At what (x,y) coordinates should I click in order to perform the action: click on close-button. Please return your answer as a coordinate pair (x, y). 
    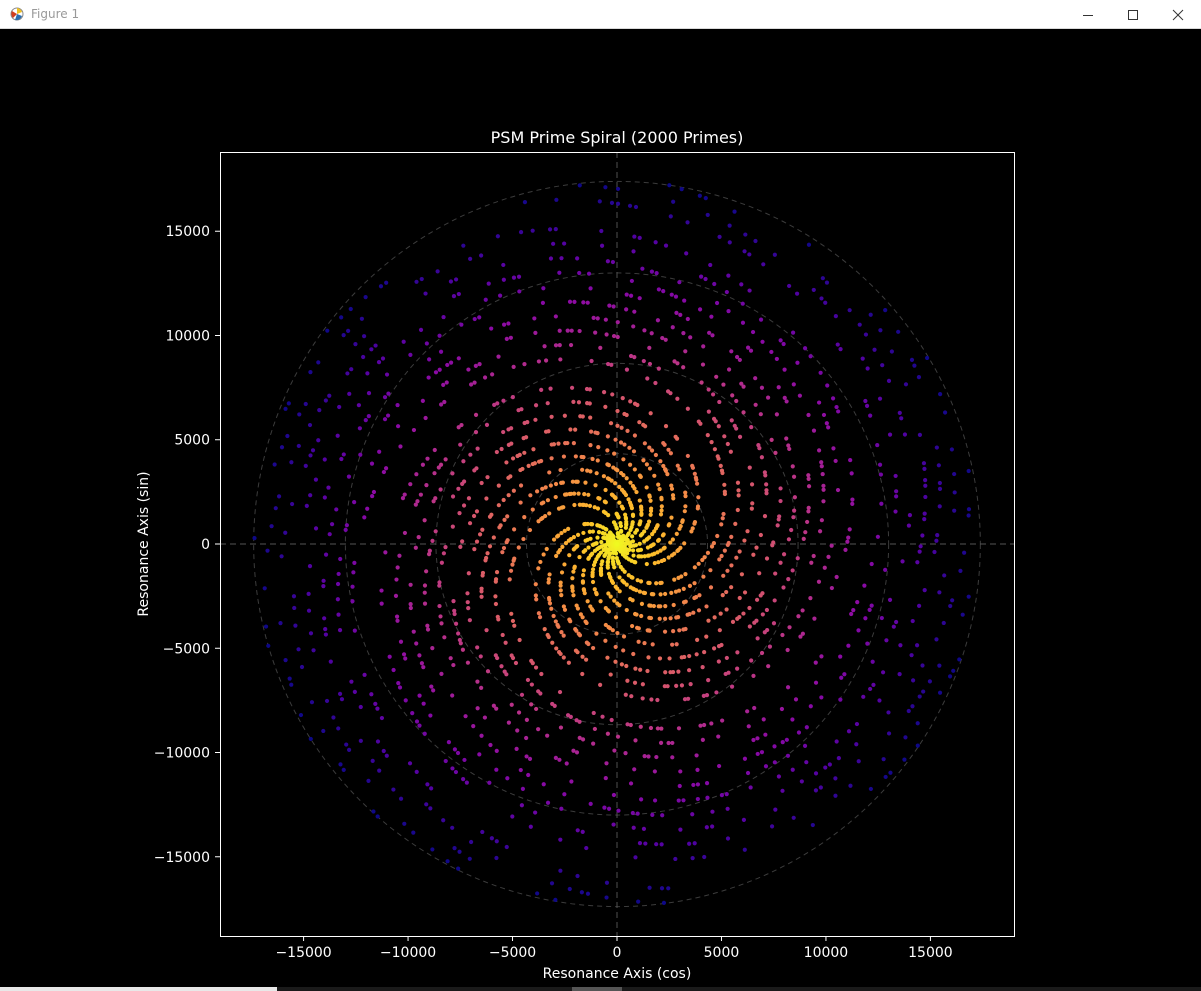
    Looking at the image, I should click on (1178, 14).